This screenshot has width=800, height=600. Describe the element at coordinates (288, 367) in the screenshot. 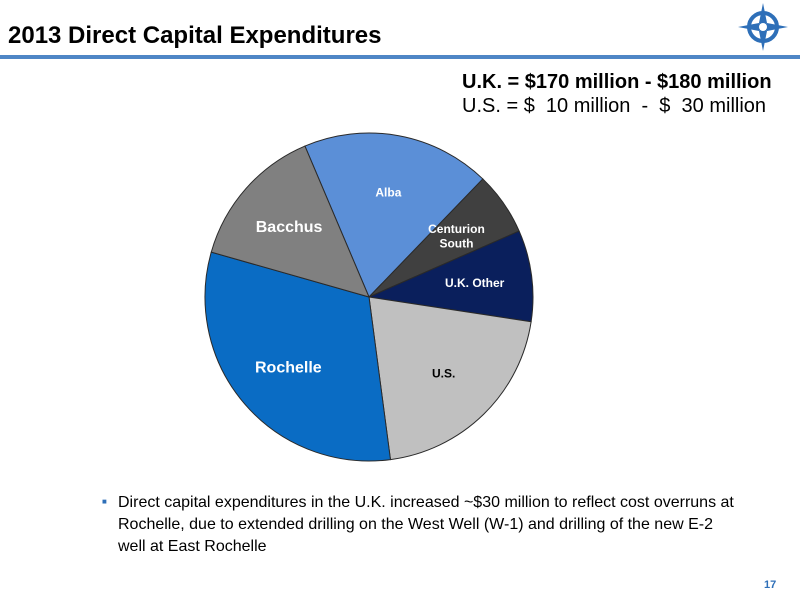

I see `slice-label: Rochelle` at that location.